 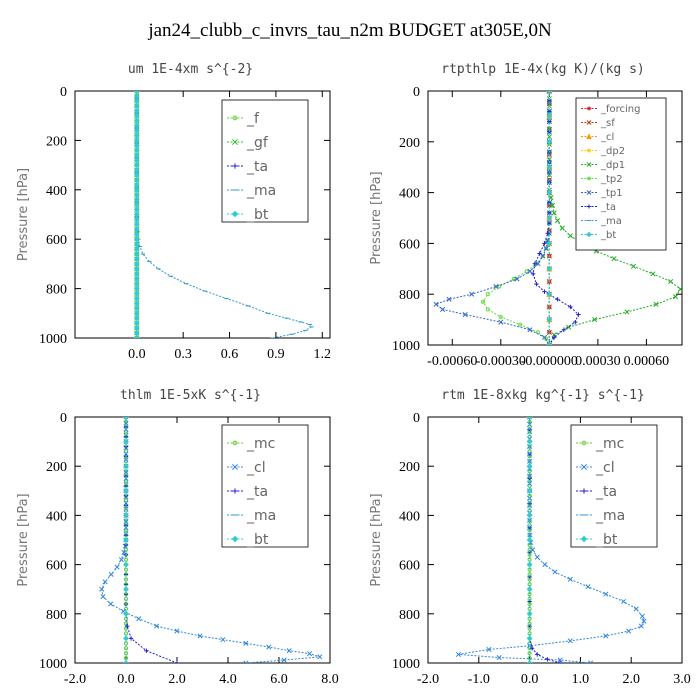 I want to click on x-tick-label: 0.00030, so click(x=598, y=361).